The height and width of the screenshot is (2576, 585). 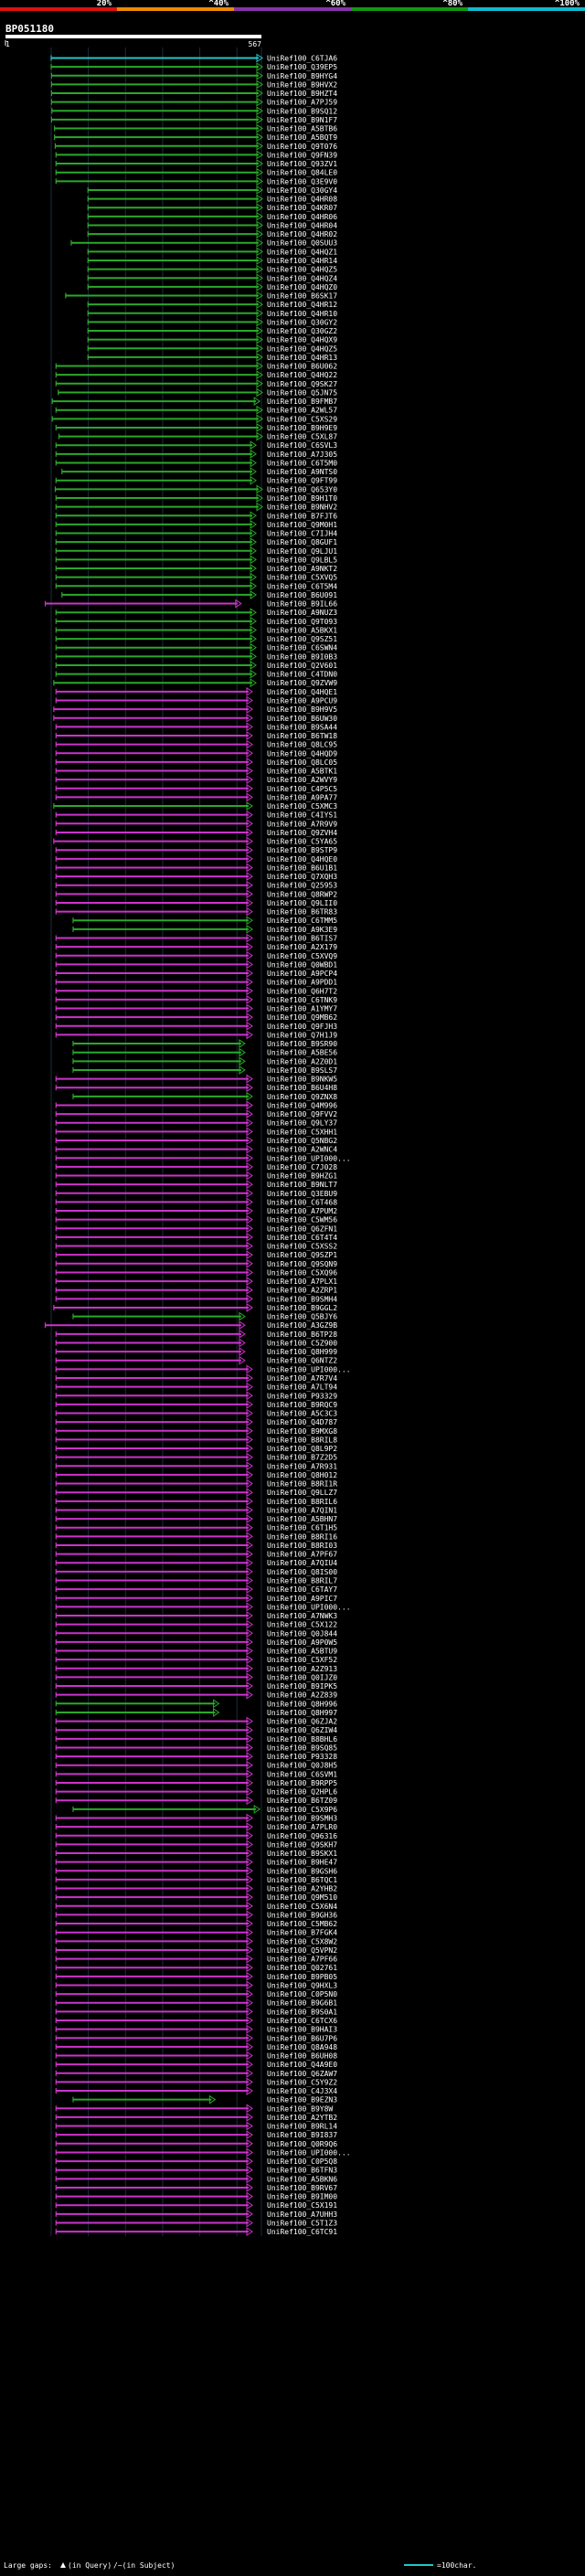 What do you see at coordinates (302, 1633) in the screenshot?
I see `hit-label: UniRef100_Q0J844` at bounding box center [302, 1633].